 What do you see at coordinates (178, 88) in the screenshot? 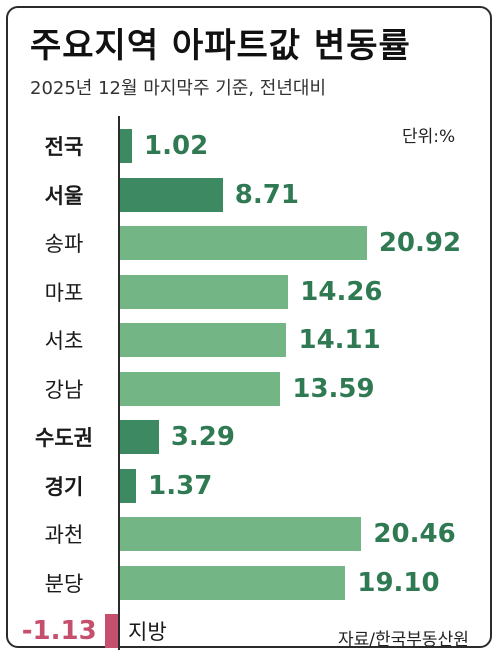
I see `chart-subtitle: 2025년 12월 마지막주 기준, 전년대비` at bounding box center [178, 88].